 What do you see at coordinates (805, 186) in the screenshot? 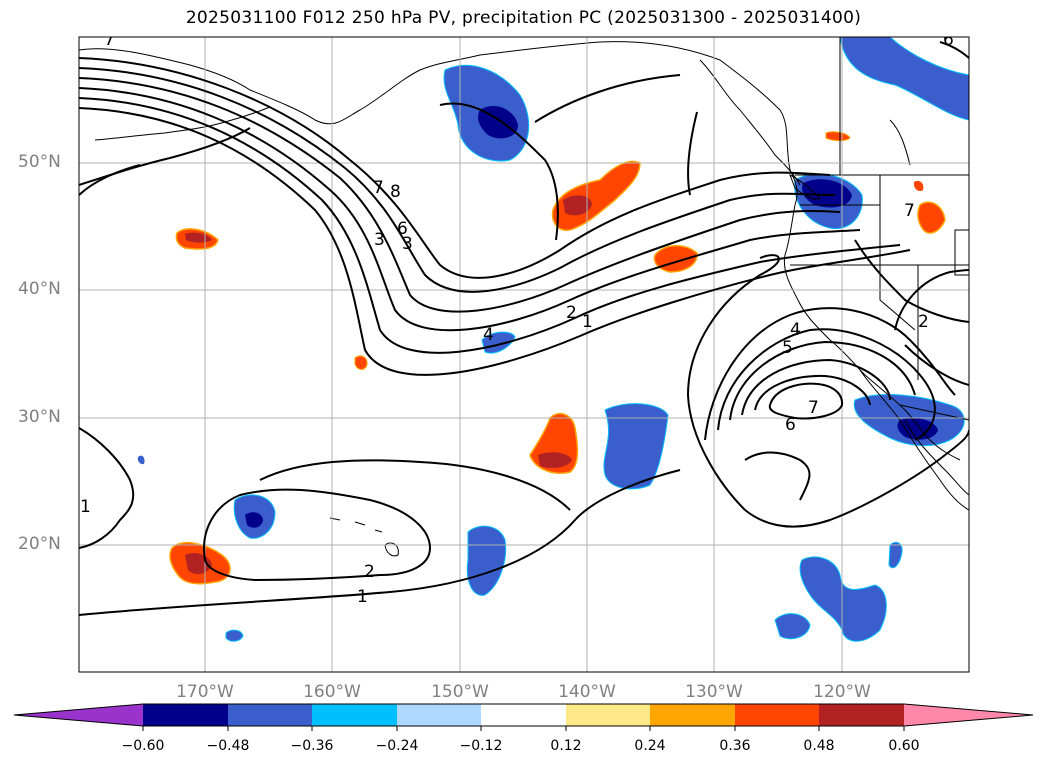
I see `vancouver-island` at bounding box center [805, 186].